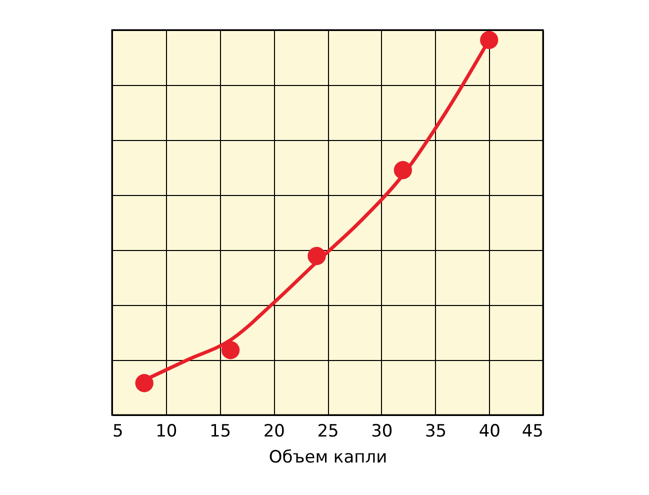 The image size is (649, 495). What do you see at coordinates (167, 432) in the screenshot?
I see `x-tick-label: 10` at bounding box center [167, 432].